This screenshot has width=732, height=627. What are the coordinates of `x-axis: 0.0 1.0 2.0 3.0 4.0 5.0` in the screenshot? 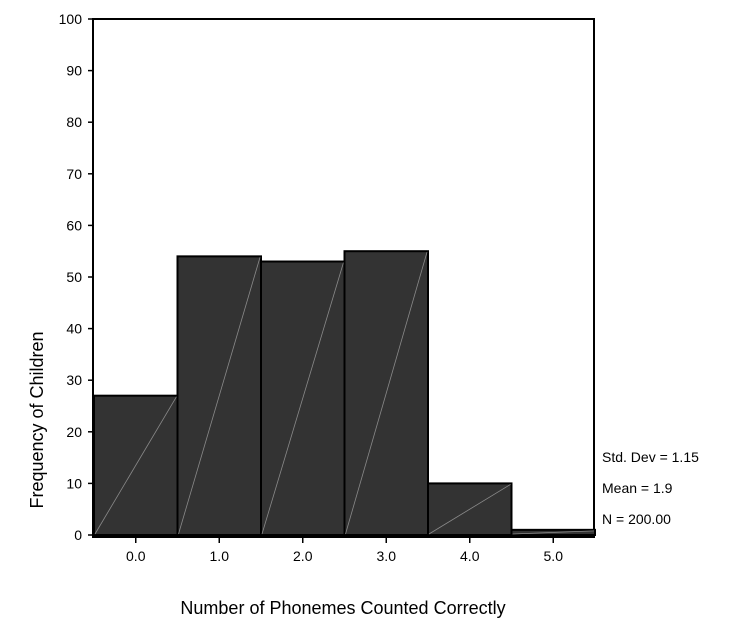 It's located at (344, 550).